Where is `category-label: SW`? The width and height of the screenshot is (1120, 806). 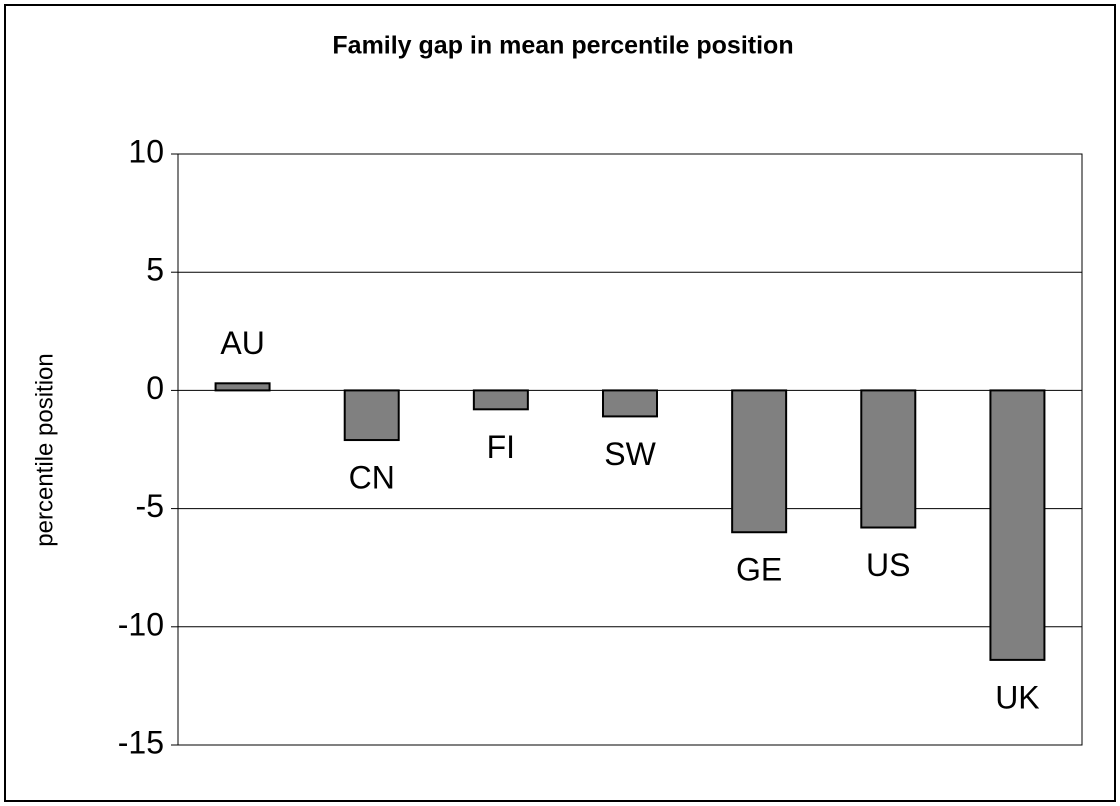 category-label: SW is located at coordinates (630, 454).